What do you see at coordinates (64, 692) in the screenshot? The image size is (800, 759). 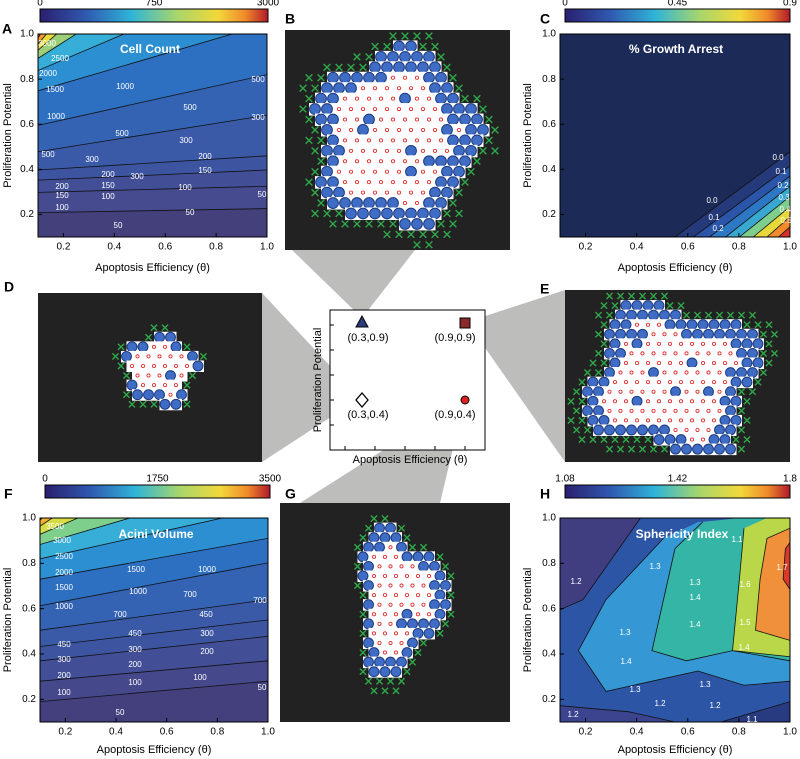 I see `contour-label: 100` at bounding box center [64, 692].